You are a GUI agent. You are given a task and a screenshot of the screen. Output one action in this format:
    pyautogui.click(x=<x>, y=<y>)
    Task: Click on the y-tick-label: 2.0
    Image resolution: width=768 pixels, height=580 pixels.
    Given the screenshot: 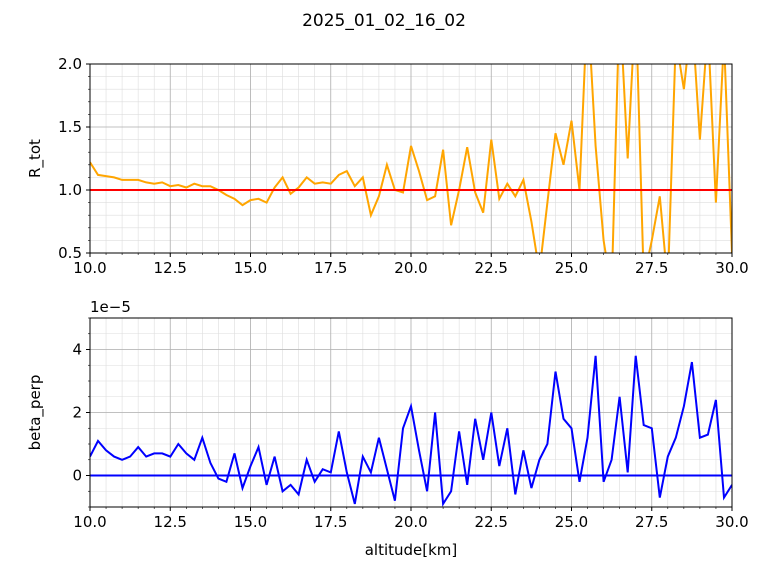 What is the action you would take?
    pyautogui.click(x=70, y=64)
    